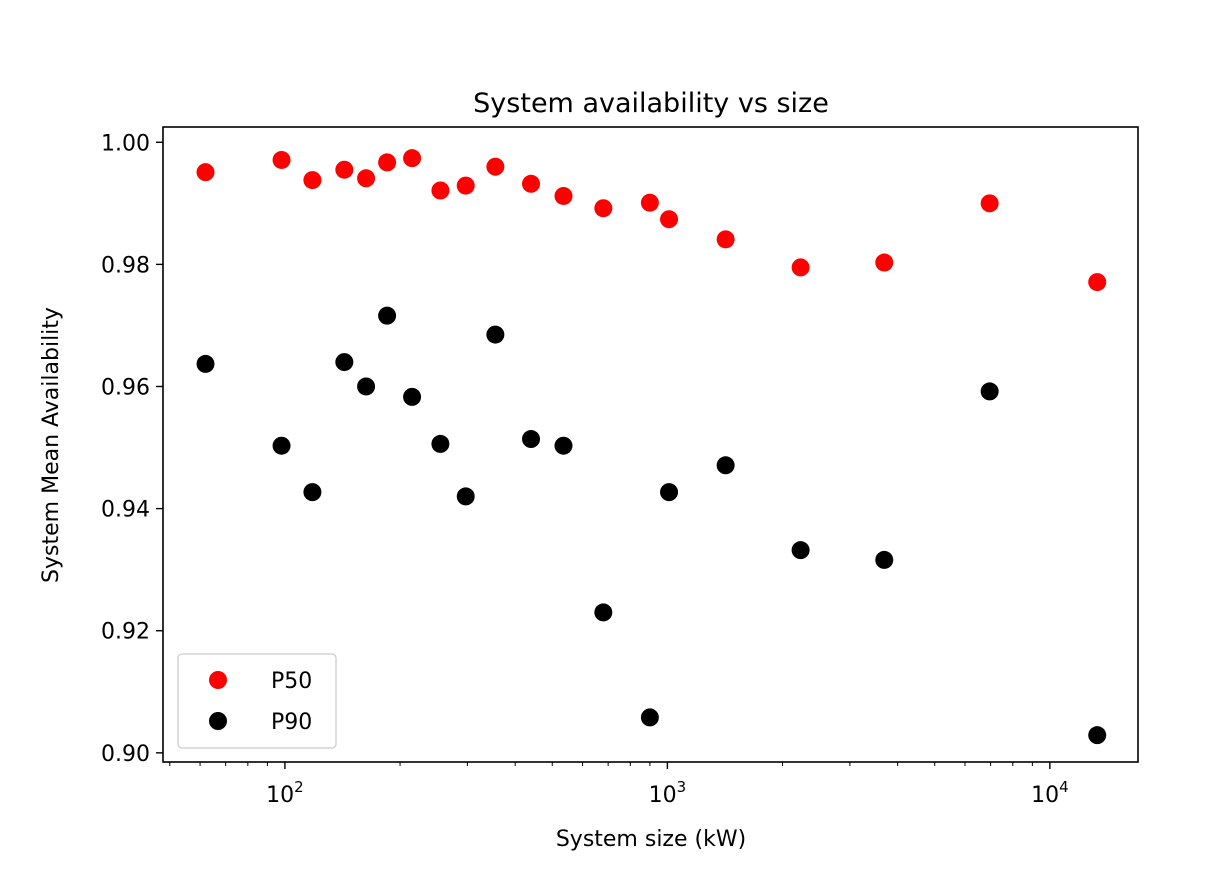  Describe the element at coordinates (1050, 793) in the screenshot. I see `x-tick-label: 10⁴` at that location.